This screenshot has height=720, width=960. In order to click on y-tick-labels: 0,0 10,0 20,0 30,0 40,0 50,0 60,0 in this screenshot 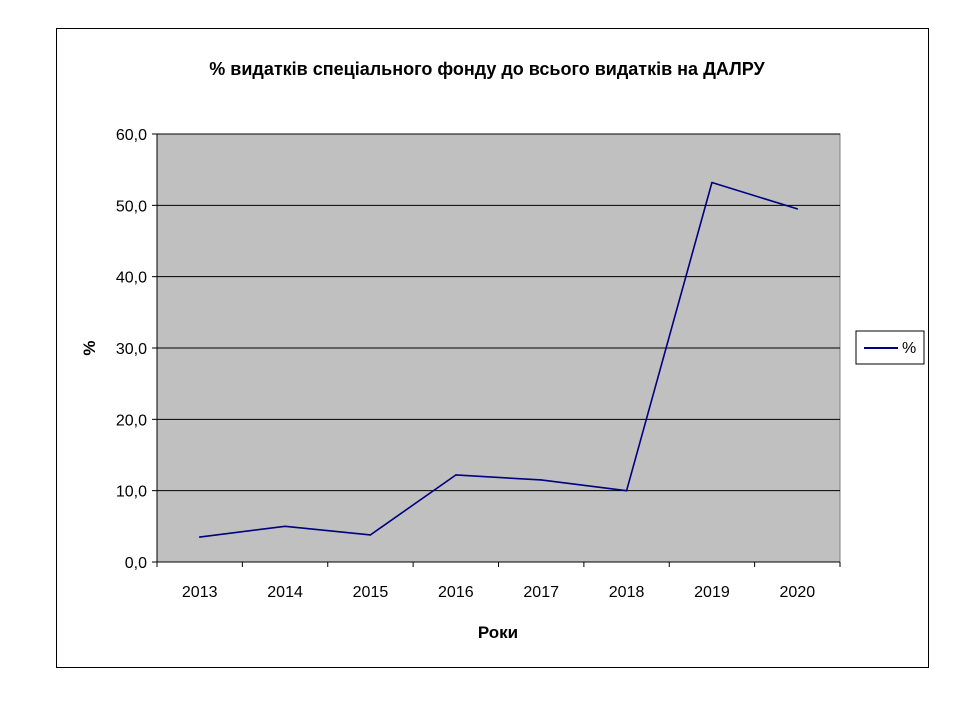, I will do `click(131, 349)`.